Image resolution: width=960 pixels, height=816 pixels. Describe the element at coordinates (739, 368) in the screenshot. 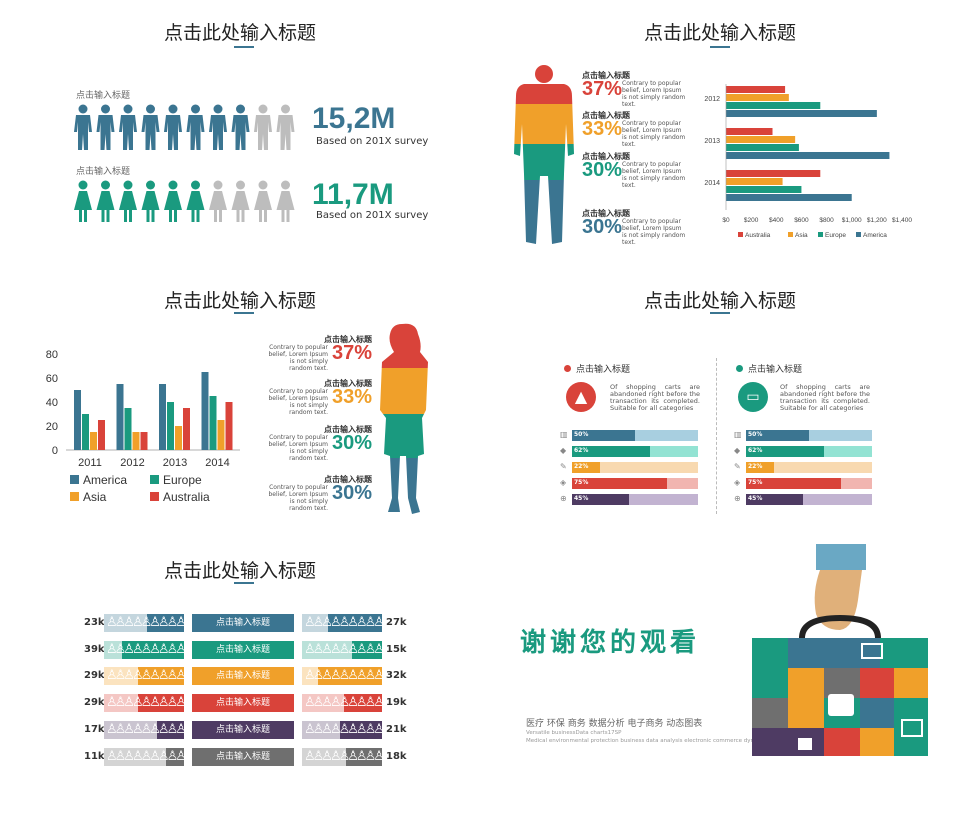

I see `bullet-dot` at that location.